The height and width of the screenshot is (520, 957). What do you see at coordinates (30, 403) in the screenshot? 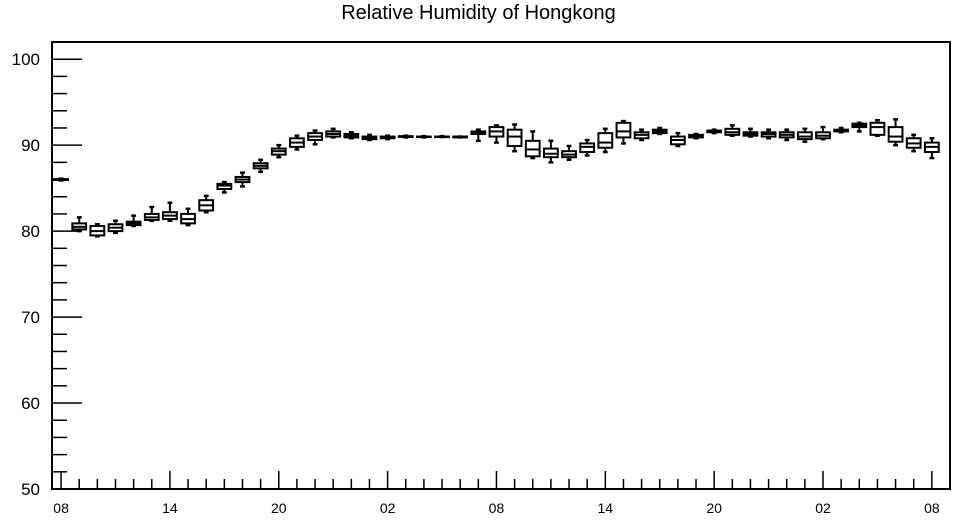
I see `y-tick-label: 60` at bounding box center [30, 403].